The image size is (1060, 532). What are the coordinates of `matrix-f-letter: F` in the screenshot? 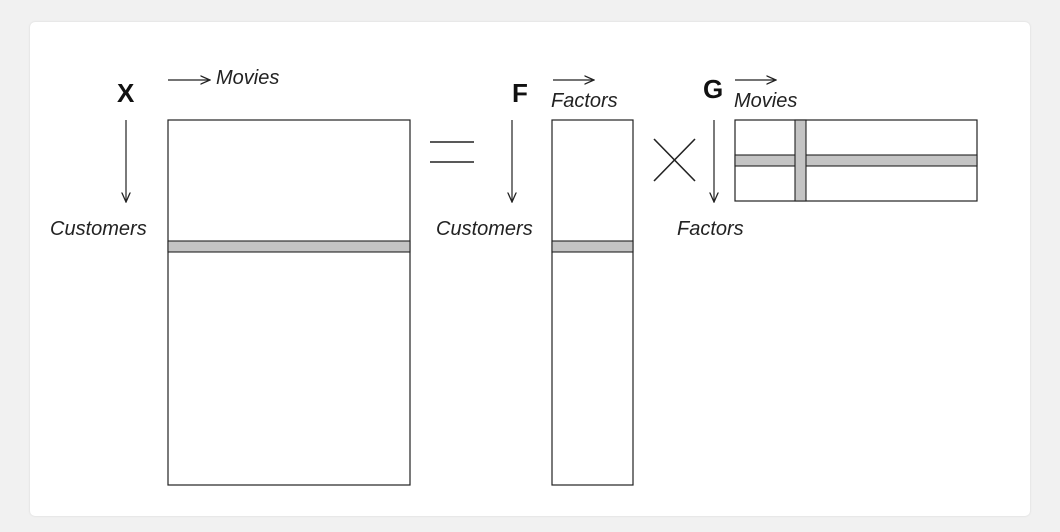 It's located at (520, 93).